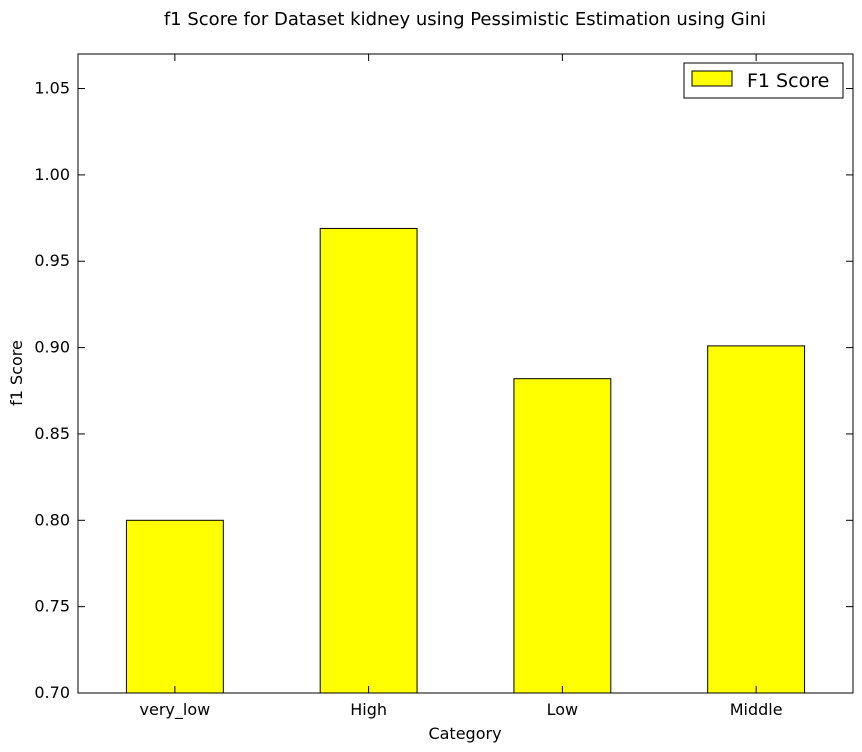  I want to click on bar-very-low, so click(174, 606).